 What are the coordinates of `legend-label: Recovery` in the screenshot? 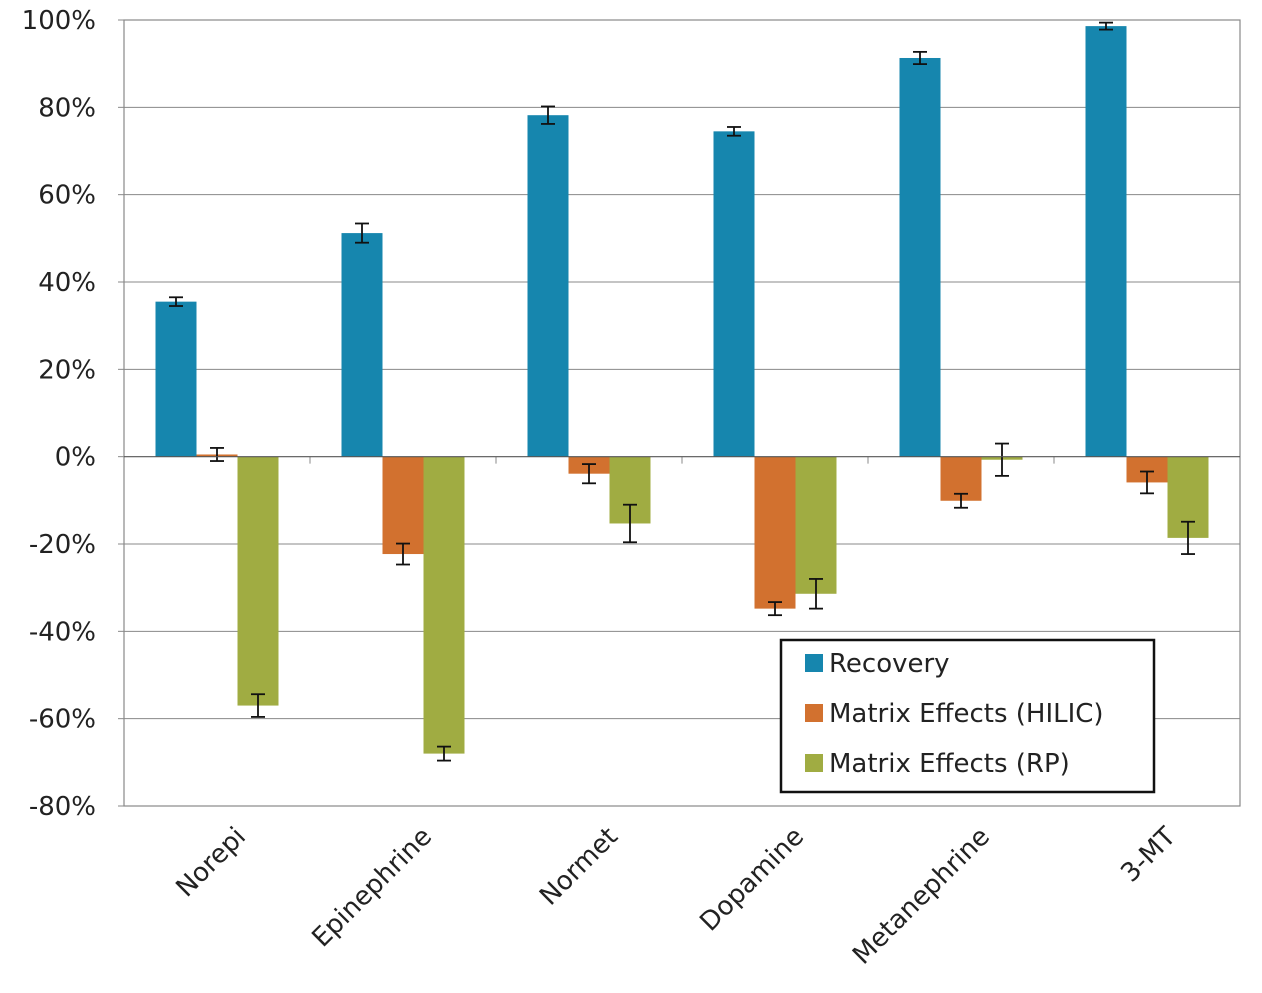 It's located at (889, 664).